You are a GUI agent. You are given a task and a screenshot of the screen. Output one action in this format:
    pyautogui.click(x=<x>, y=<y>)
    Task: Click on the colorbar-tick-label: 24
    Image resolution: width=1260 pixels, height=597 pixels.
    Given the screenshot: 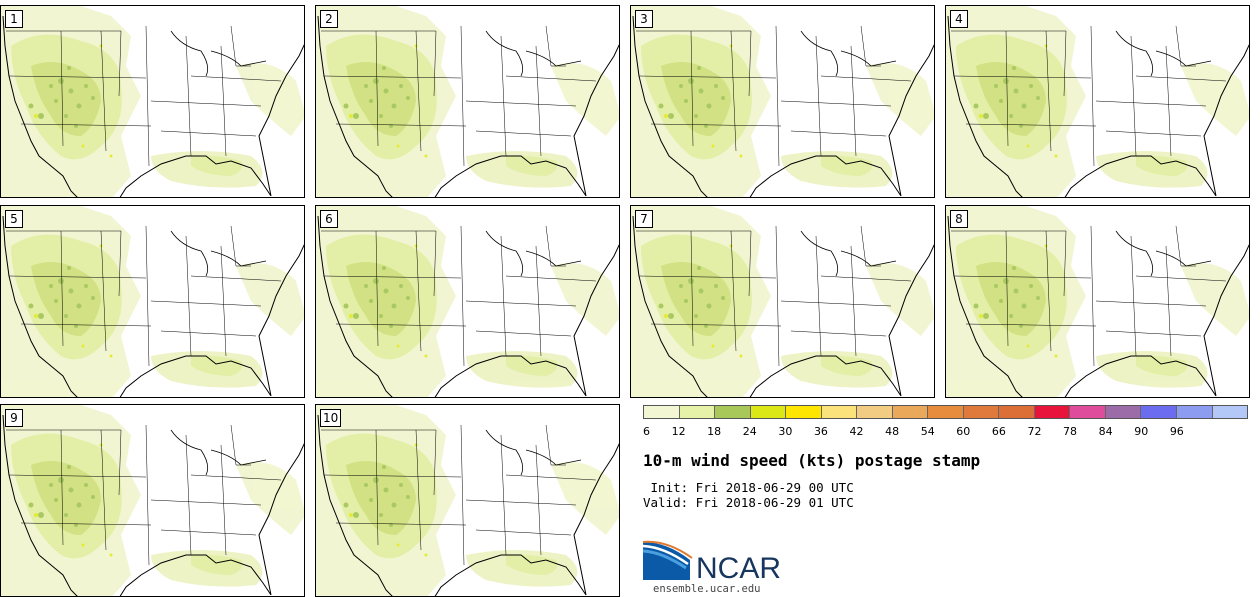 What is the action you would take?
    pyautogui.click(x=749, y=431)
    